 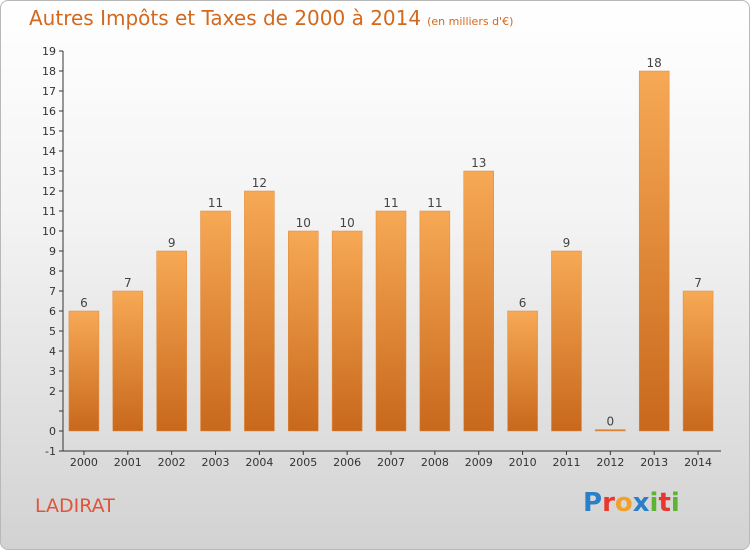 I want to click on y-tick-label: -1, so click(x=50, y=451).